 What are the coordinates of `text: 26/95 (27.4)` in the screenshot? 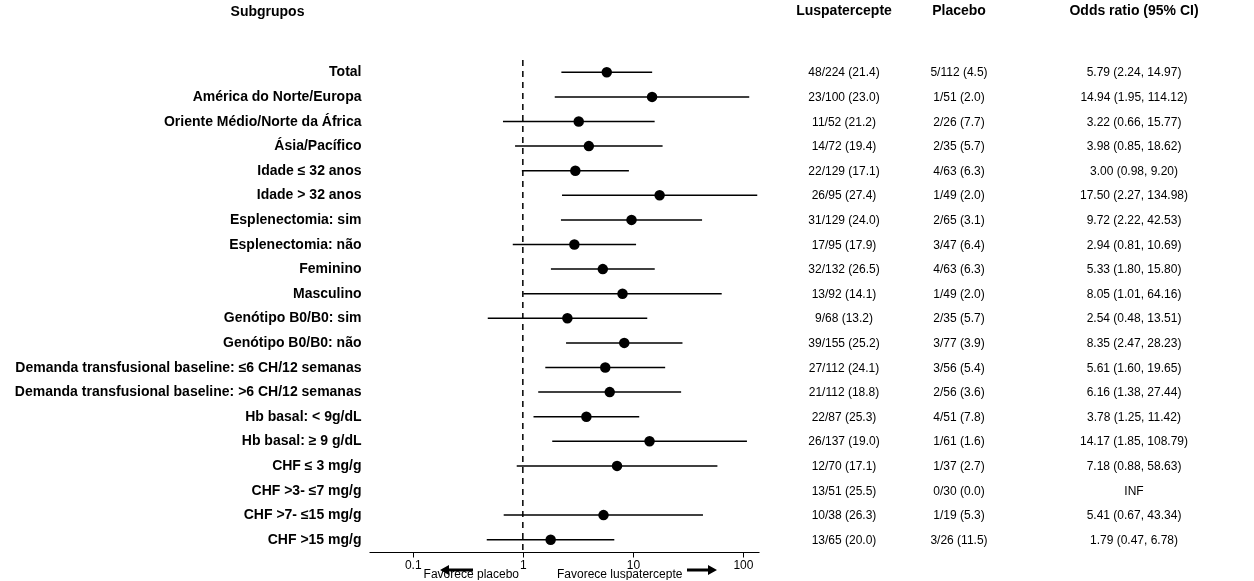 It's located at (844, 195).